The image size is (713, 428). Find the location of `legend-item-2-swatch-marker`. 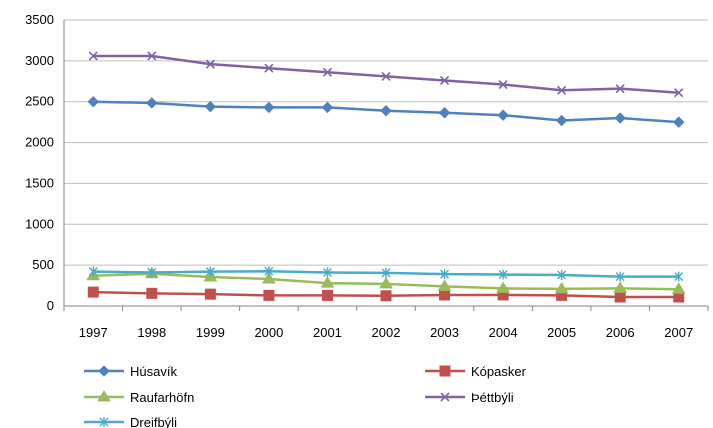

legend-item-2-swatch-marker is located at coordinates (445, 371).